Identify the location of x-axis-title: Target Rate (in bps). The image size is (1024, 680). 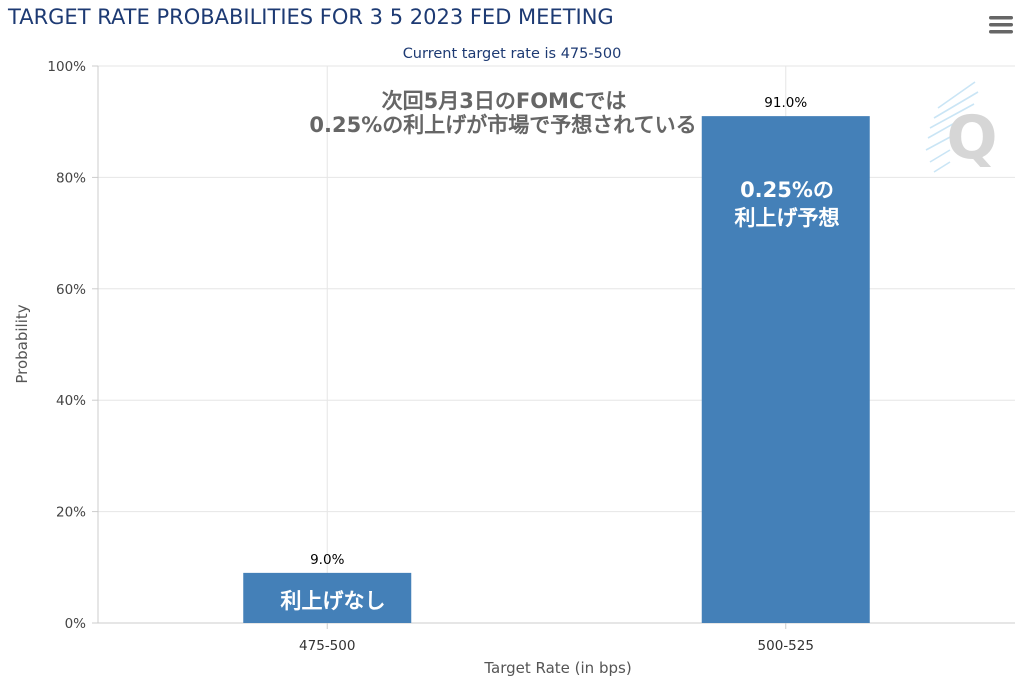
(557, 668).